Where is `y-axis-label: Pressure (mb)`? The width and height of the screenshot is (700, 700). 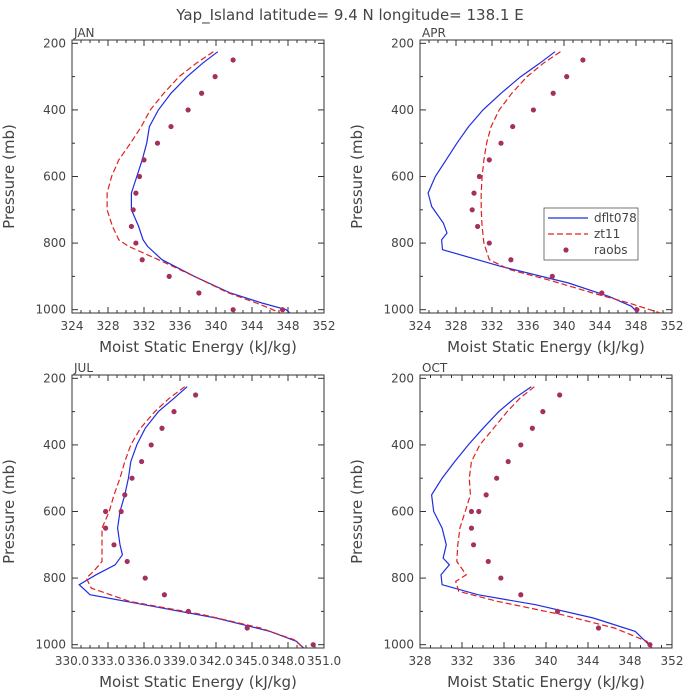
y-axis-label: Pressure (mb) is located at coordinates (357, 176).